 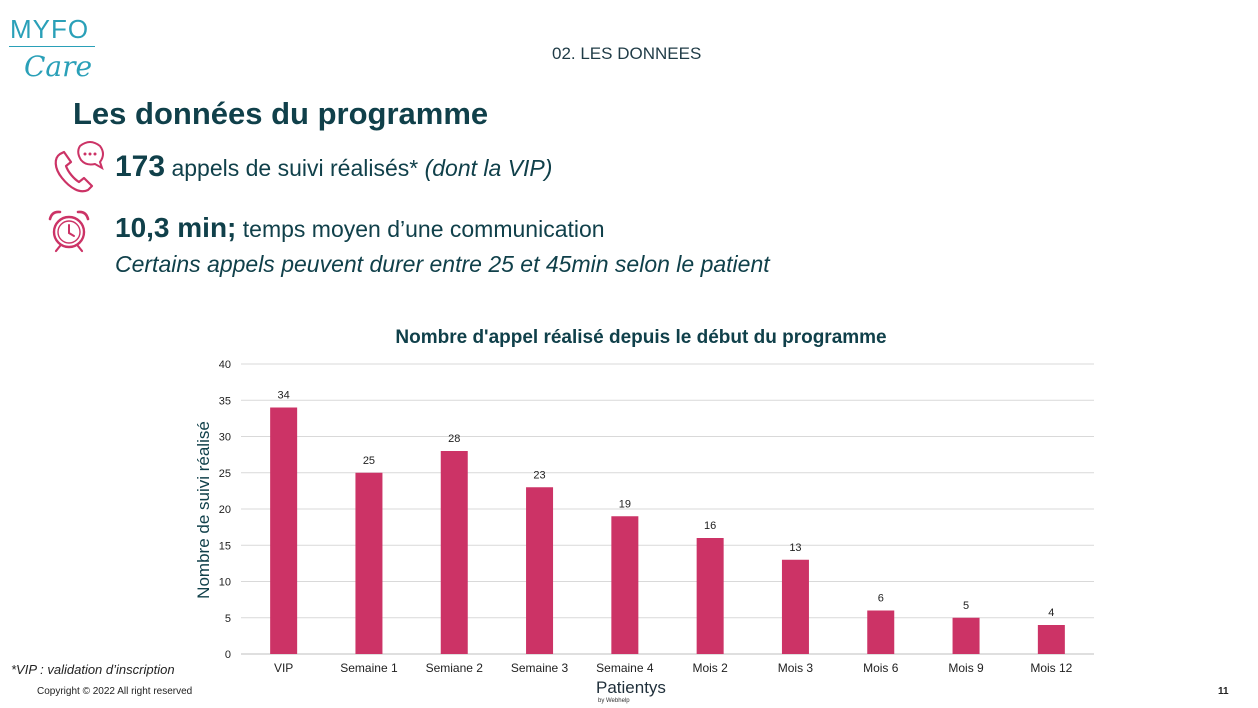 I want to click on x-tick-label: Mois 3, so click(x=796, y=668).